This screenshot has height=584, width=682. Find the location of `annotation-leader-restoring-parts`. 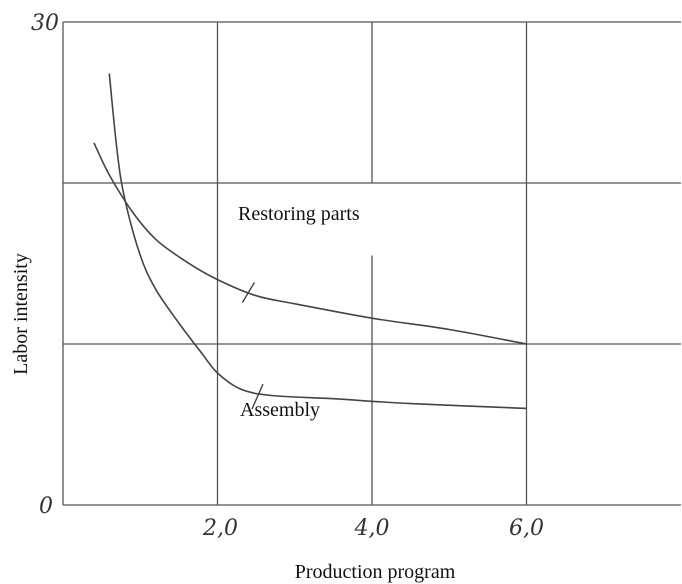

annotation-leader-restoring-parts is located at coordinates (248, 292).